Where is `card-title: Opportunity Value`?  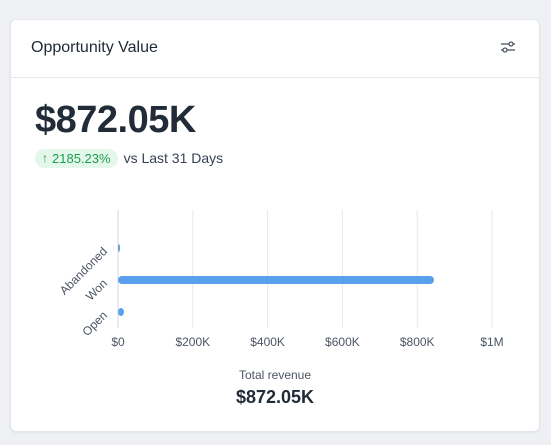
card-title: Opportunity Value is located at coordinates (94, 47).